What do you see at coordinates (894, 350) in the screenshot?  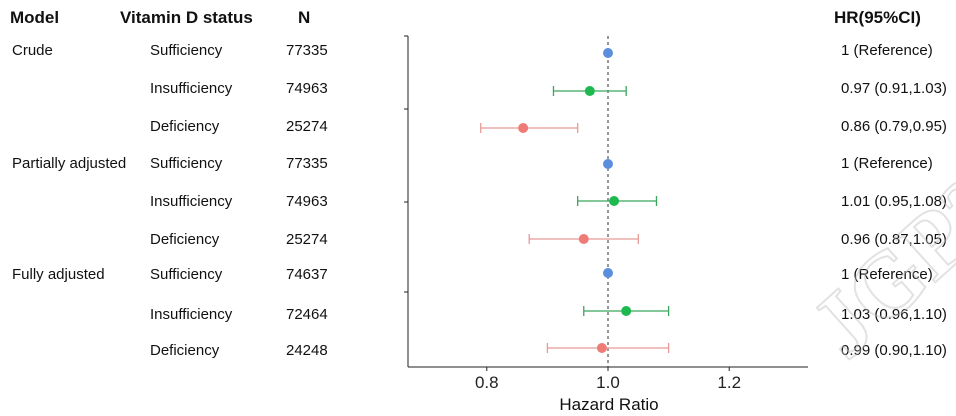 I see `row-hr-text: 0.99 (0.90,1.10)` at bounding box center [894, 350].